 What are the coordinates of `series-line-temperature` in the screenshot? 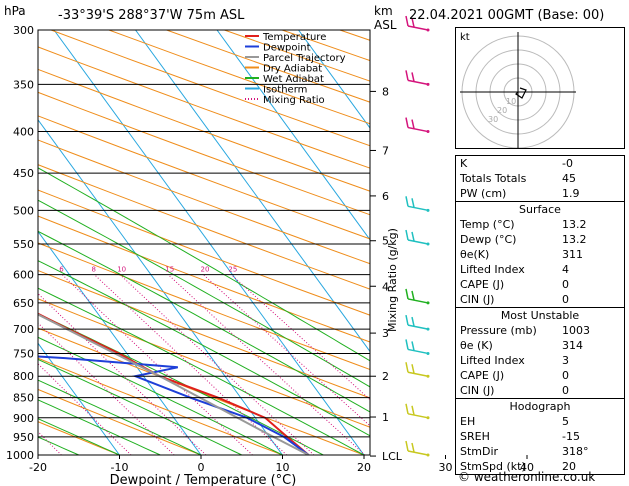 It's located at (174, 383).